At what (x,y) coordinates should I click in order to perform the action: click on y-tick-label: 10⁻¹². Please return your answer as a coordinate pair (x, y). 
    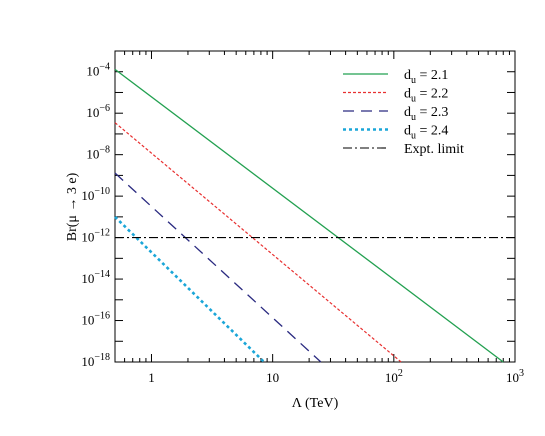
    Looking at the image, I should click on (95, 236).